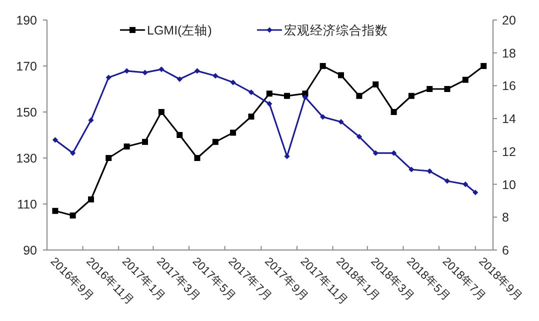  Describe the element at coordinates (509, 53) in the screenshot. I see `y2-tick-label: 18` at that location.